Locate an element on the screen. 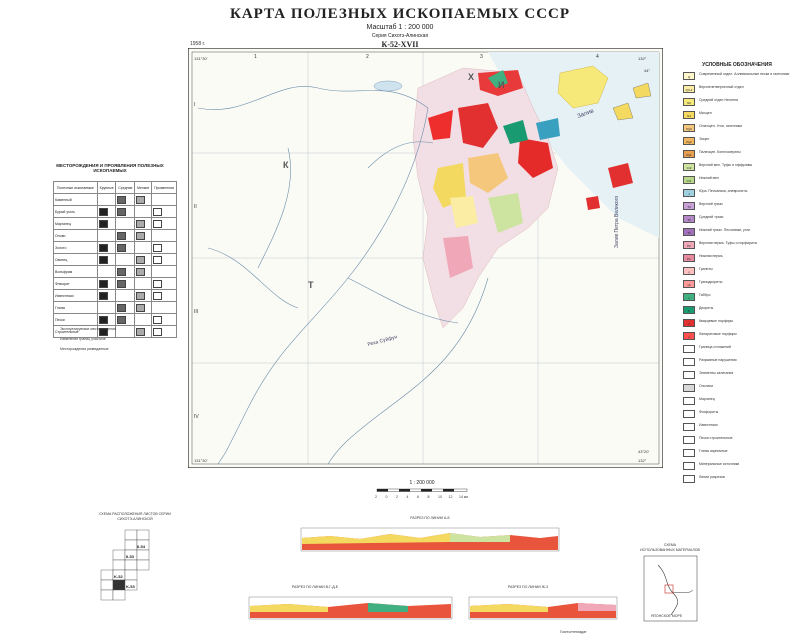  tick-top-2: 2 is located at coordinates (367, 57).